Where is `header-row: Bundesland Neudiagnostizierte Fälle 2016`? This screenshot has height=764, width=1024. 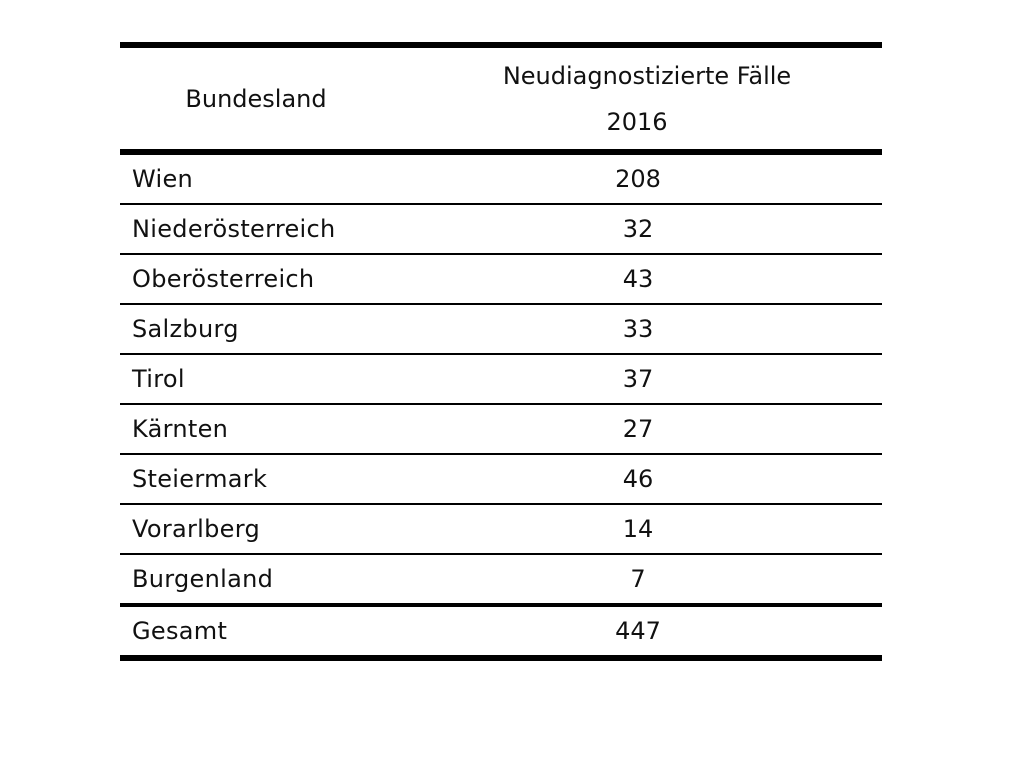
header-row: Bundesland Neudiagnostizierte Fälle 2016 is located at coordinates (501, 98).